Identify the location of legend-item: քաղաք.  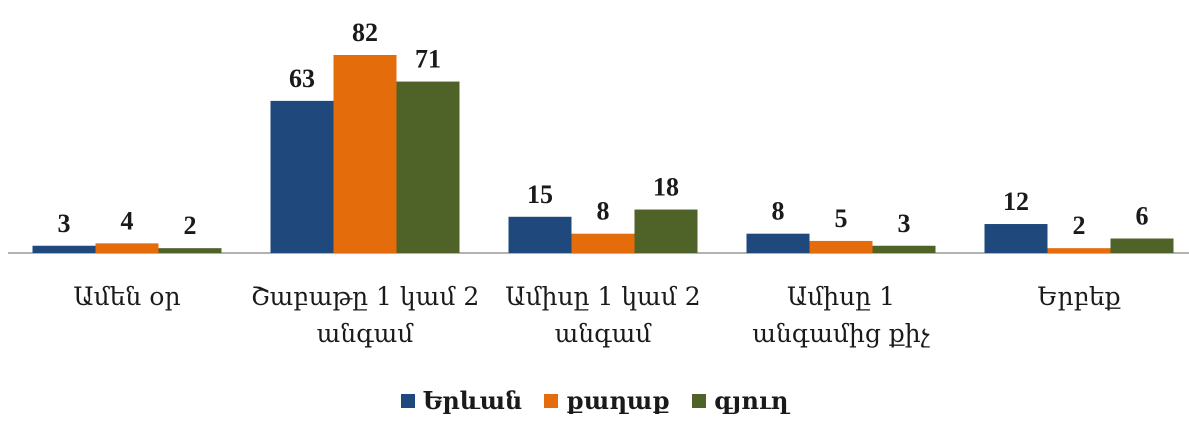
(607, 400).